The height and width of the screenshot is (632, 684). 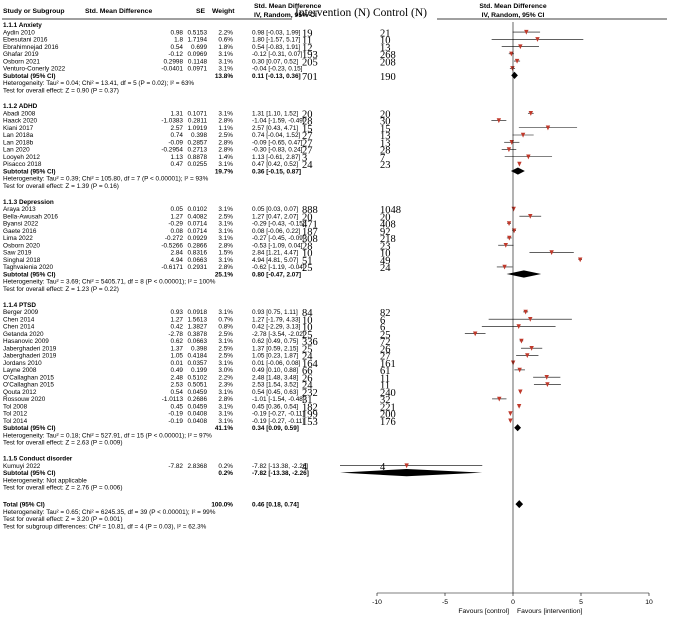 What do you see at coordinates (385, 400) in the screenshot?
I see `study-n-control: 32` at bounding box center [385, 400].